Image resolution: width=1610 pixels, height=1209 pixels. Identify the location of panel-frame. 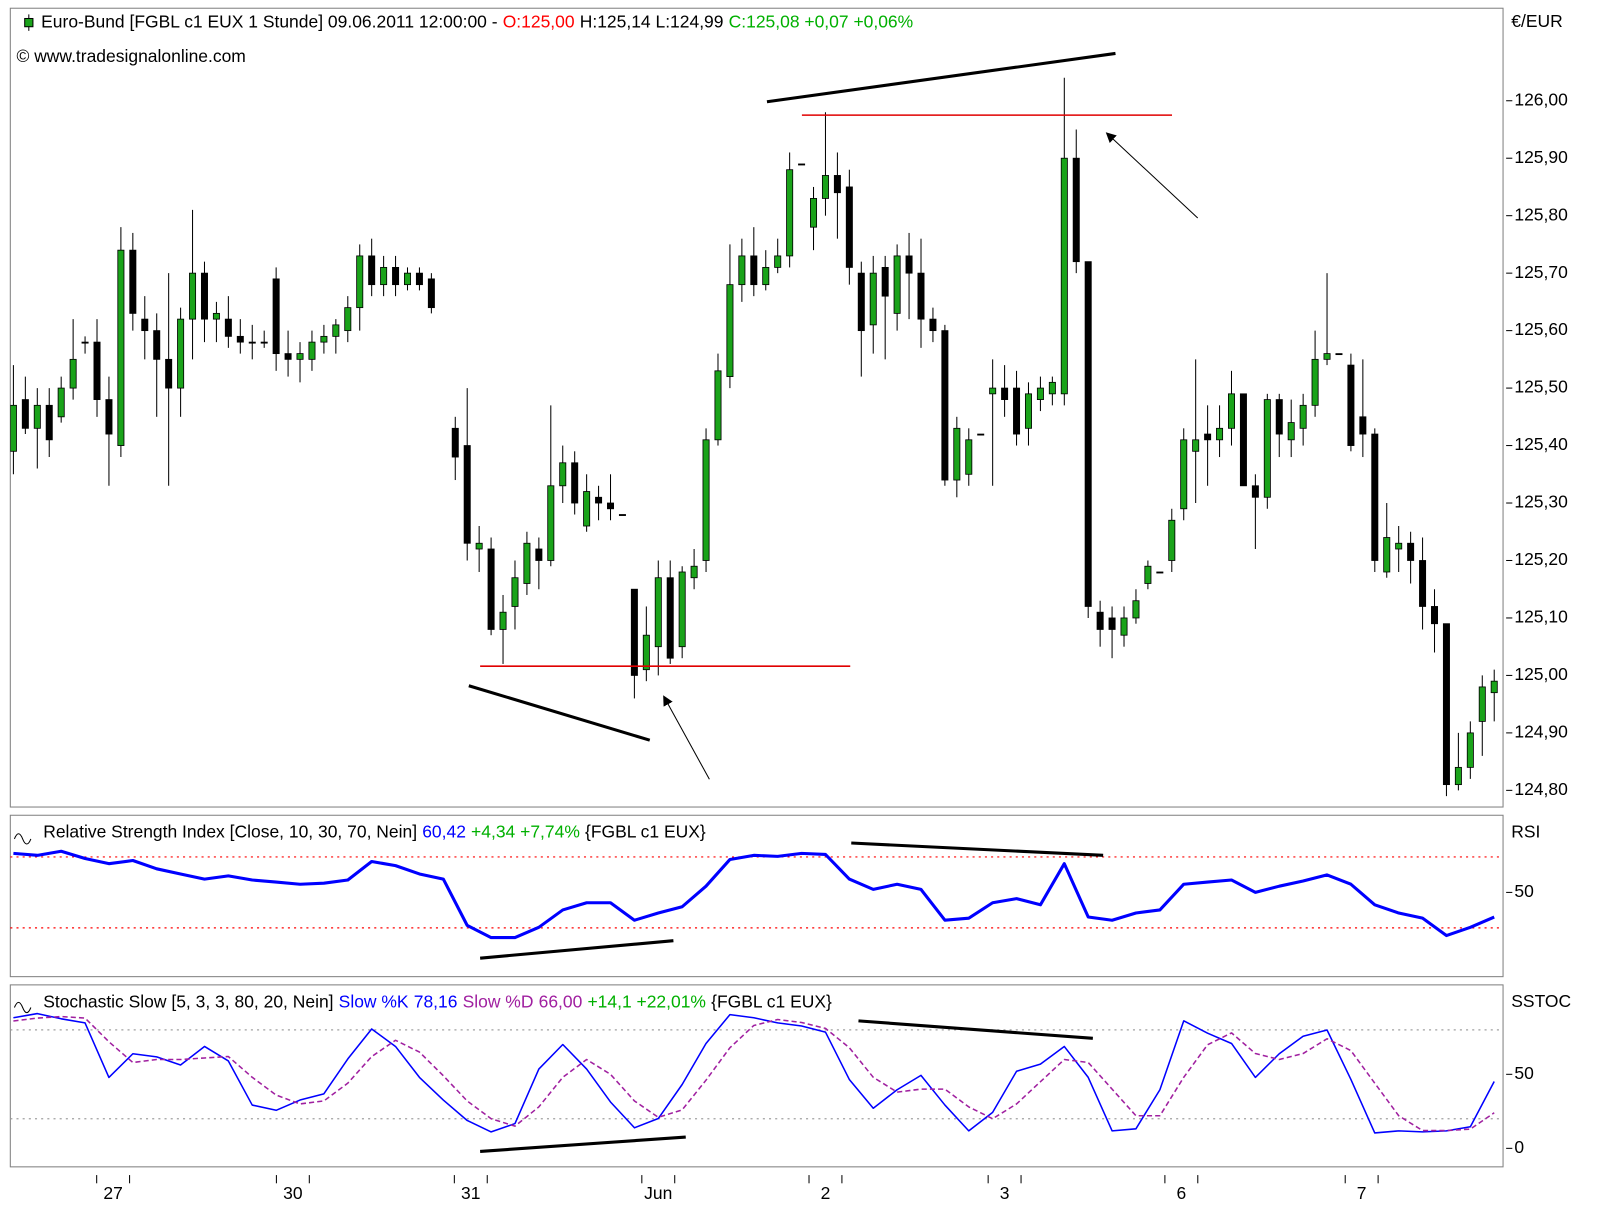
(756, 896).